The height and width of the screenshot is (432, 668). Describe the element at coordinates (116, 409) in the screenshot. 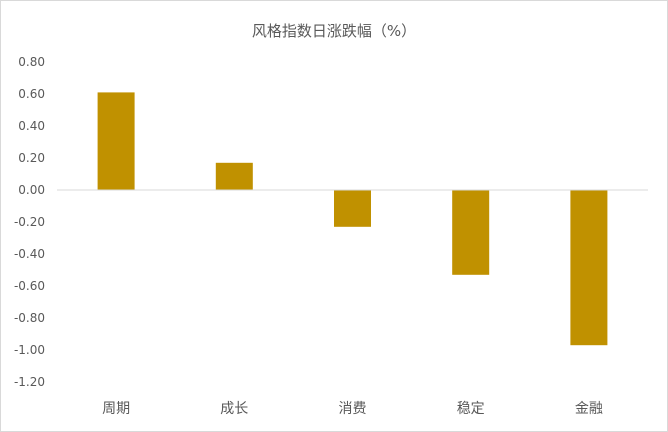

I see `x-category-label: 周期` at that location.